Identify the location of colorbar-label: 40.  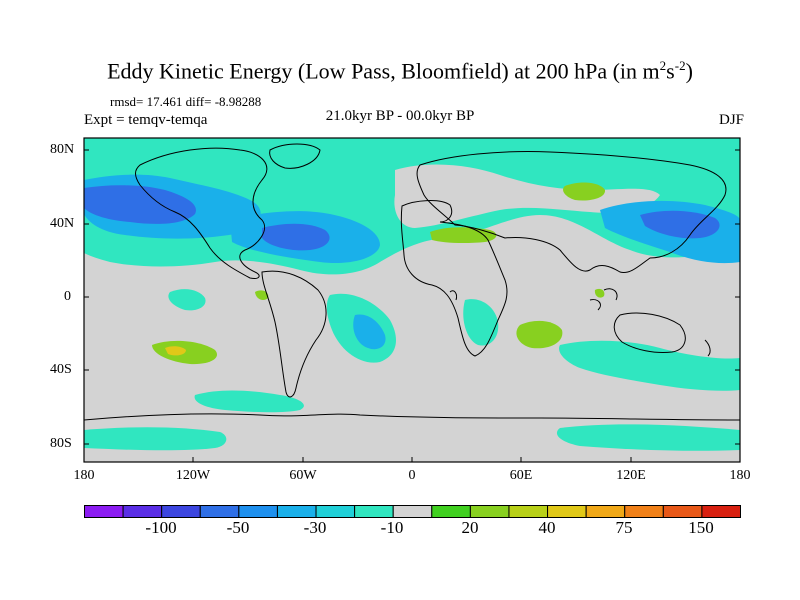
(547, 527).